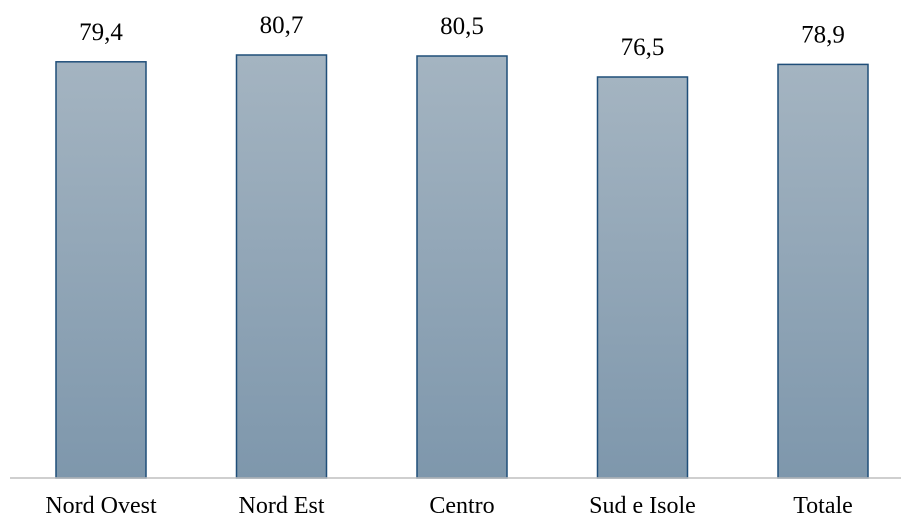 The width and height of the screenshot is (901, 527). I want to click on bar-nord-est, so click(282, 266).